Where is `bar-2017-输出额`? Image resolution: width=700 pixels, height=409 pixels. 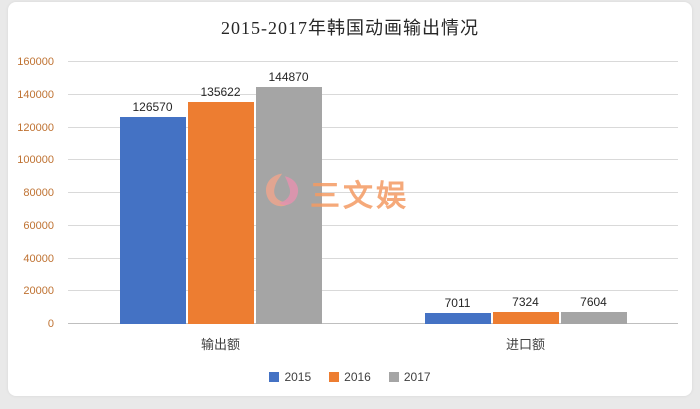
bar-2017-输出额 is located at coordinates (288, 205).